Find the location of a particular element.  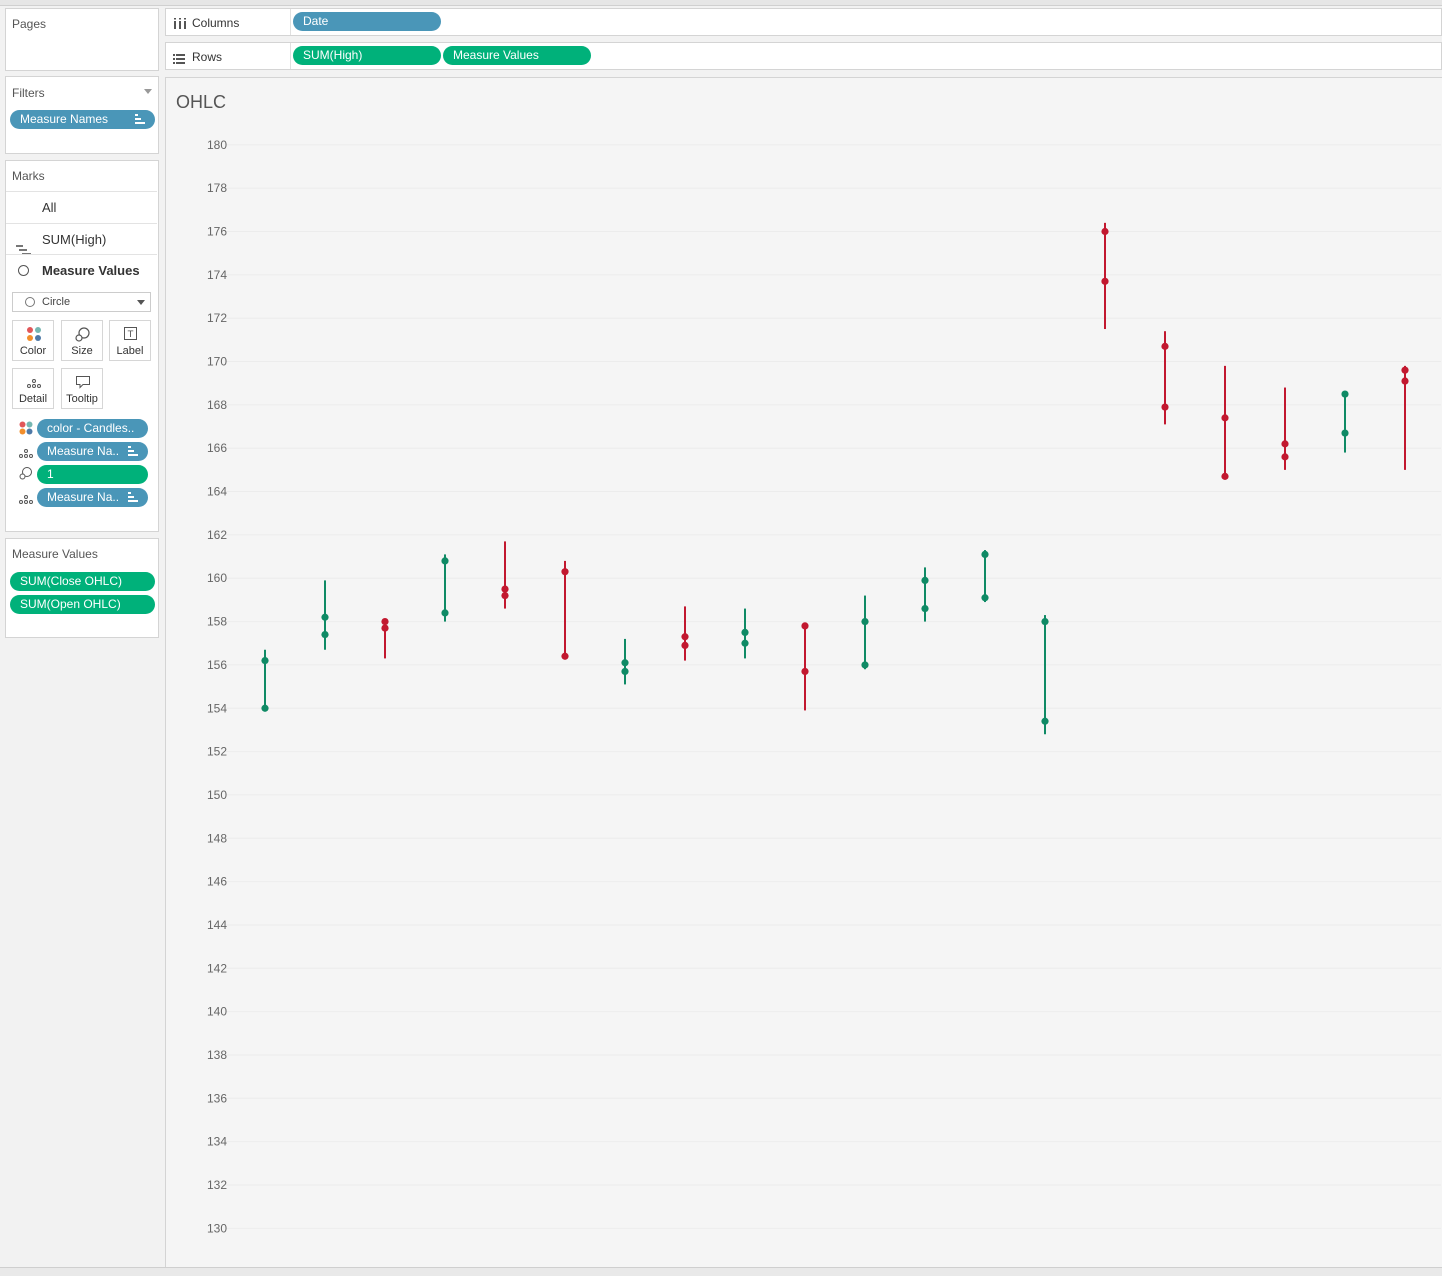

shelf-divider is located at coordinates (290, 56).